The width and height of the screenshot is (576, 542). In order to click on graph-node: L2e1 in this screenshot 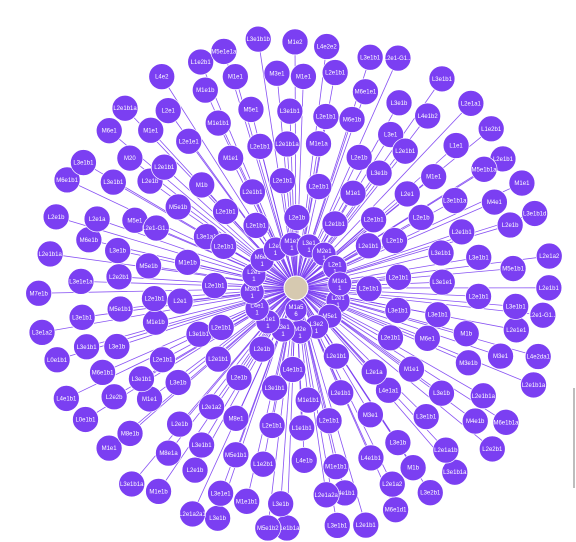, I will do `click(407, 194)`.